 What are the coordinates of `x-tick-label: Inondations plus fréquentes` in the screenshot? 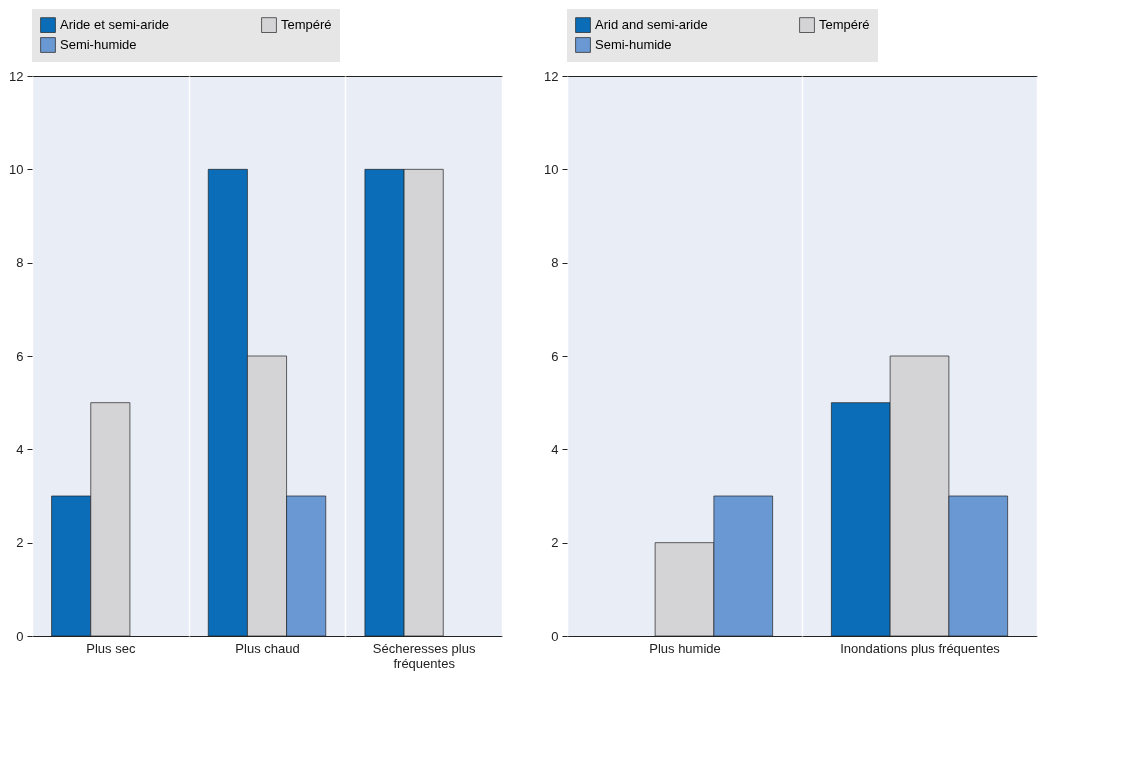 It's located at (920, 648).